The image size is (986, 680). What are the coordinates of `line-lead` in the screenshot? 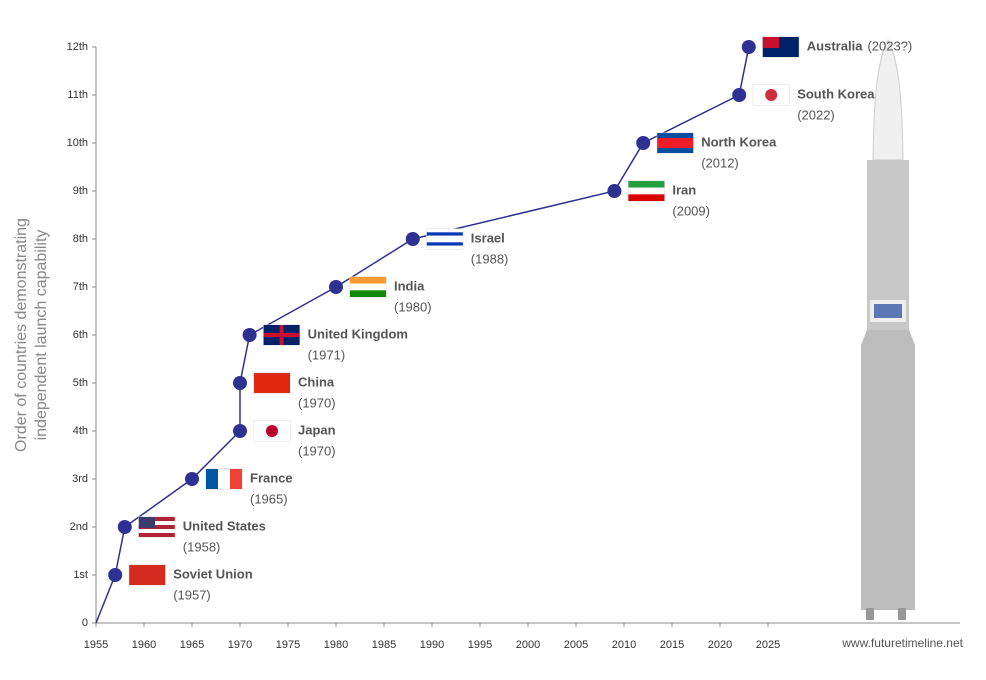 It's located at (105, 599).